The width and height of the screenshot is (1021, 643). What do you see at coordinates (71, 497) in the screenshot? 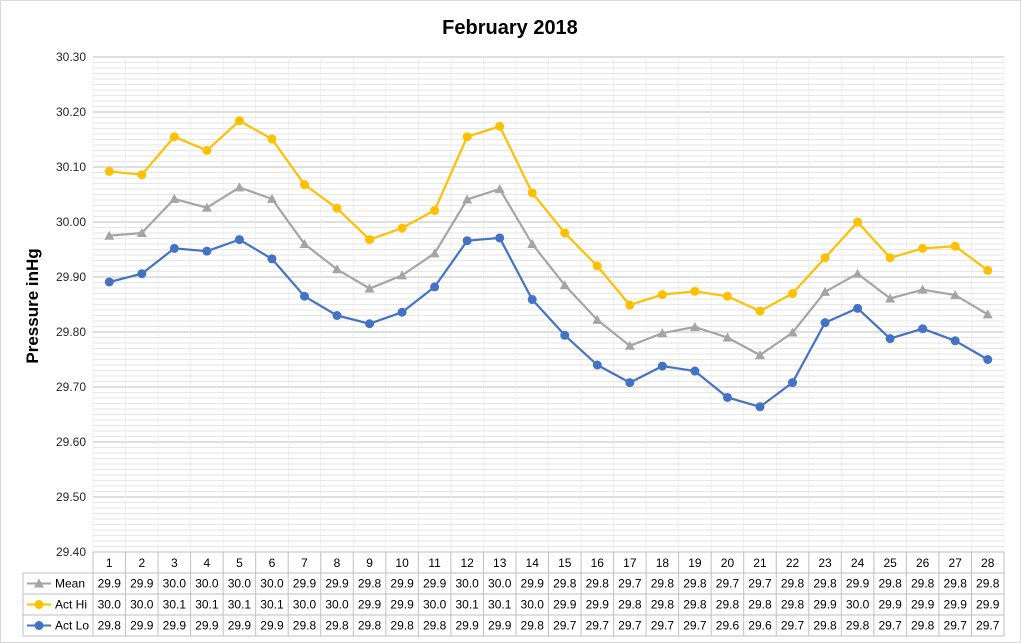
I see `y-tick-label: 29.50` at bounding box center [71, 497].